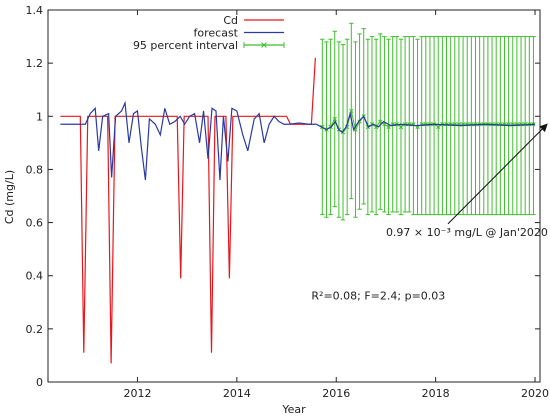  Describe the element at coordinates (497, 174) in the screenshot. I see `annotation-arrow` at that location.